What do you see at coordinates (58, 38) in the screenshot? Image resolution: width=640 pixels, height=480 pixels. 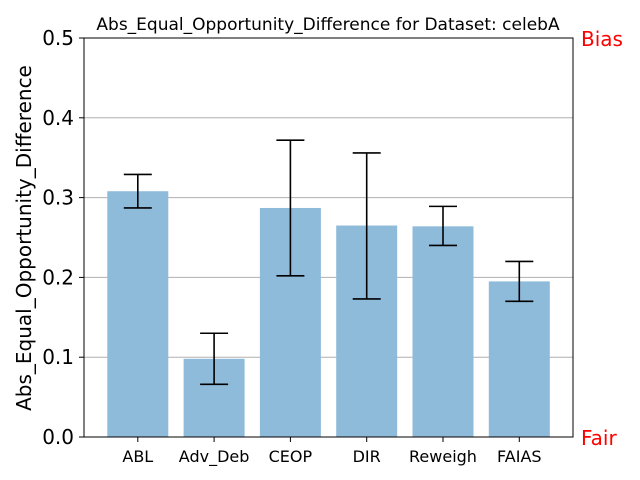 I see `y-tick-label: 0.5` at bounding box center [58, 38].